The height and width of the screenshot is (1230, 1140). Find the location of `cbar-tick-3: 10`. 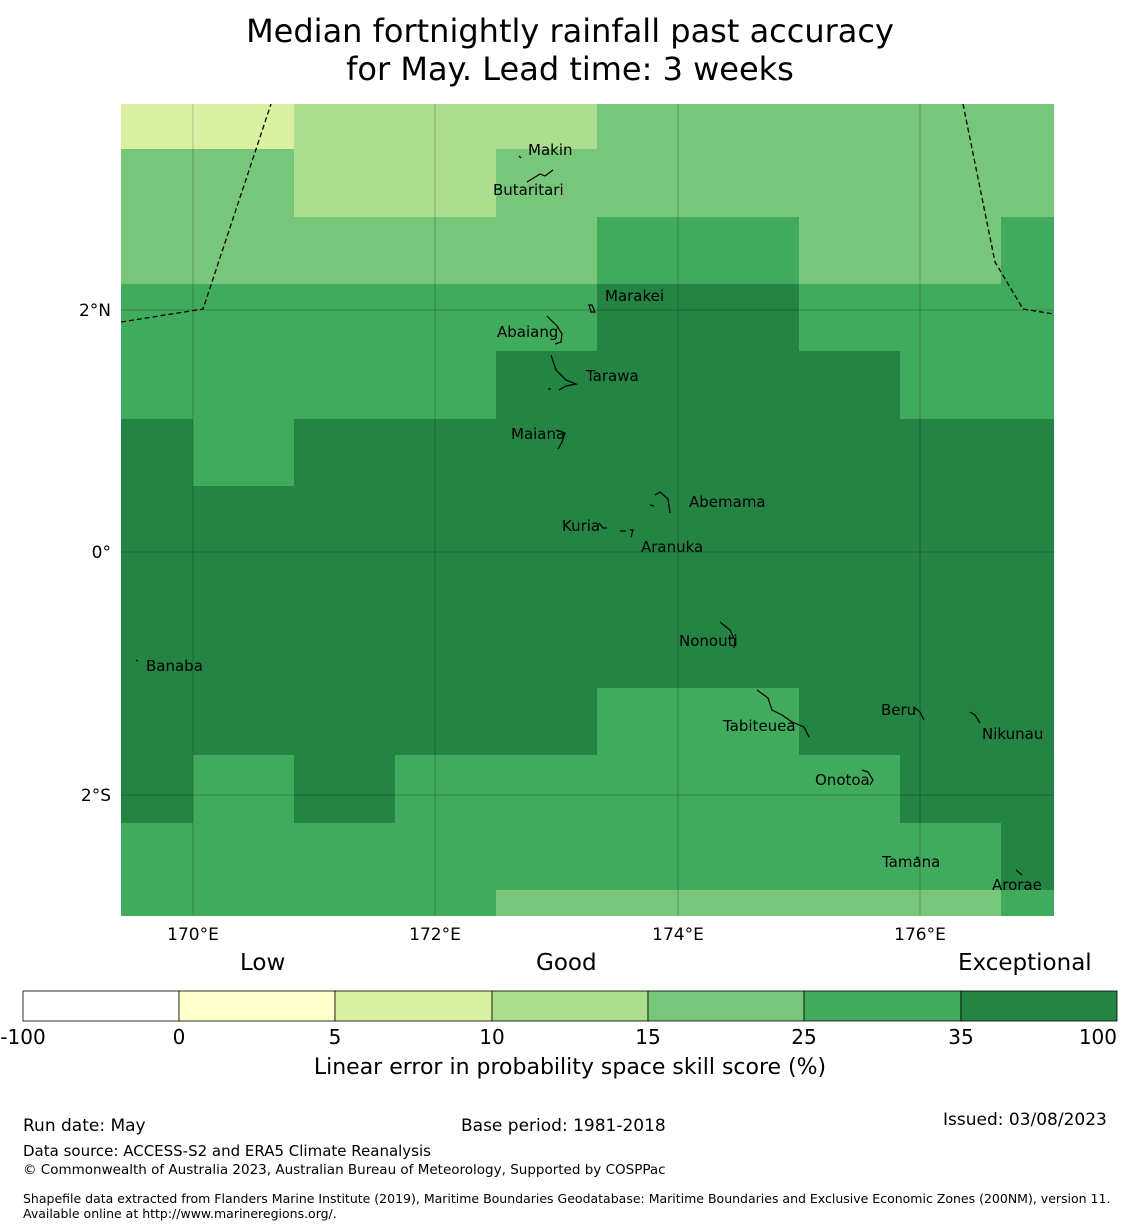

cbar-tick-3: 10 is located at coordinates (491, 1037).